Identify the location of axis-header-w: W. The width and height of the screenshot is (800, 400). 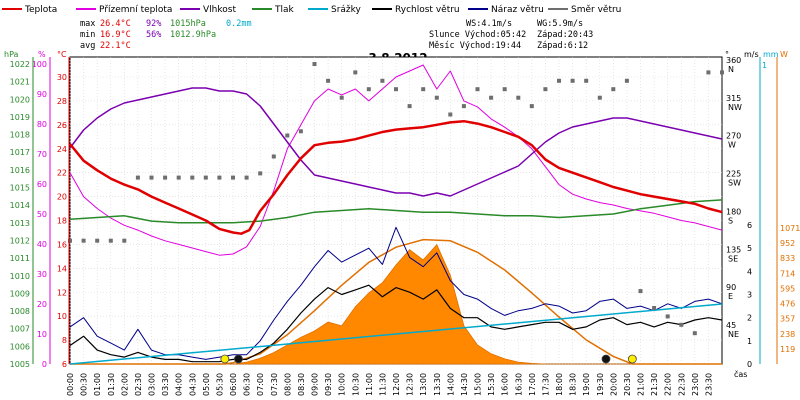
(784, 54).